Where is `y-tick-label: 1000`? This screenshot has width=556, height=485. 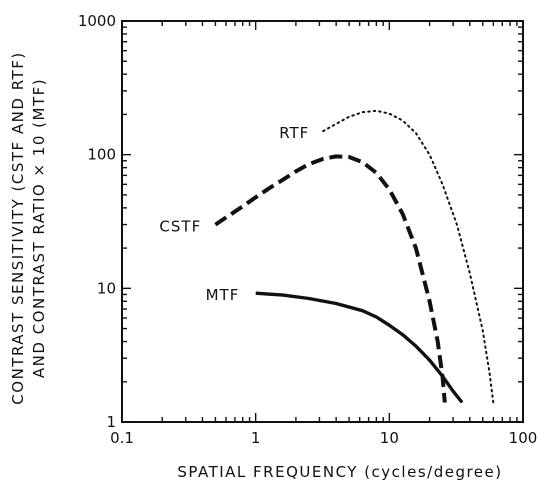 y-tick-label: 1000 is located at coordinates (97, 21).